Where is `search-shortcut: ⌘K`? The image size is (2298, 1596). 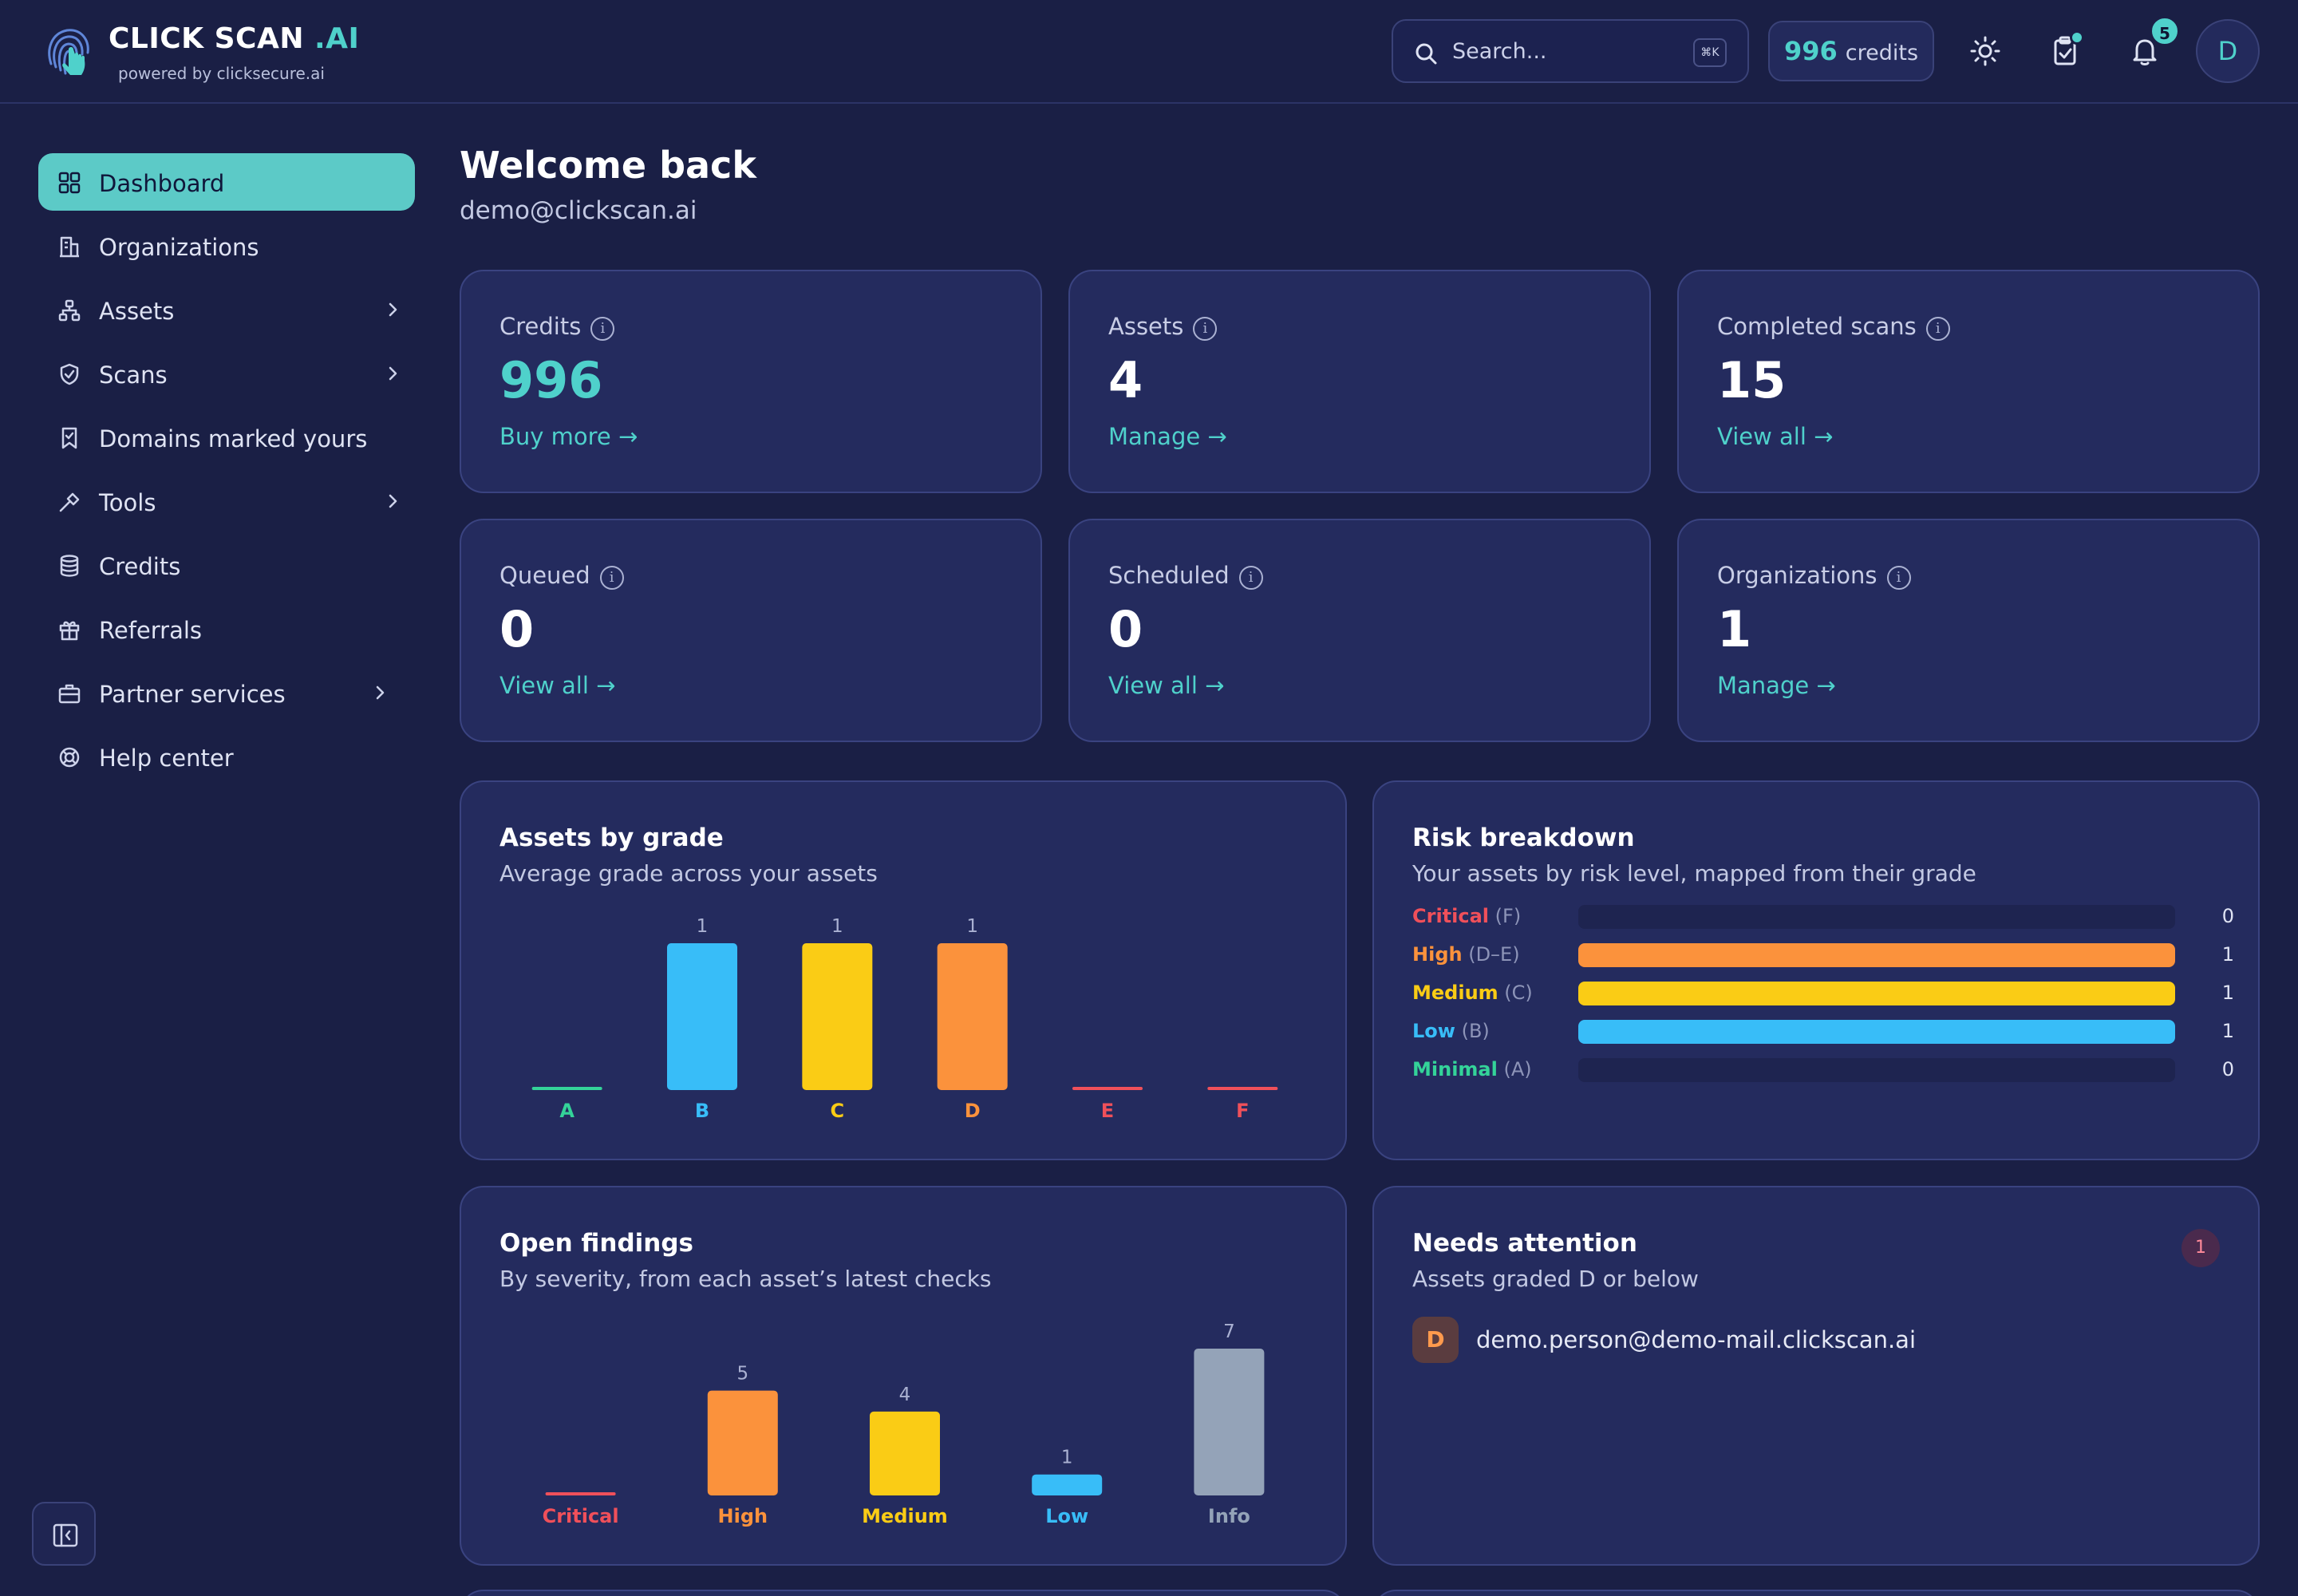
search-shortcut: ⌘K is located at coordinates (1710, 52).